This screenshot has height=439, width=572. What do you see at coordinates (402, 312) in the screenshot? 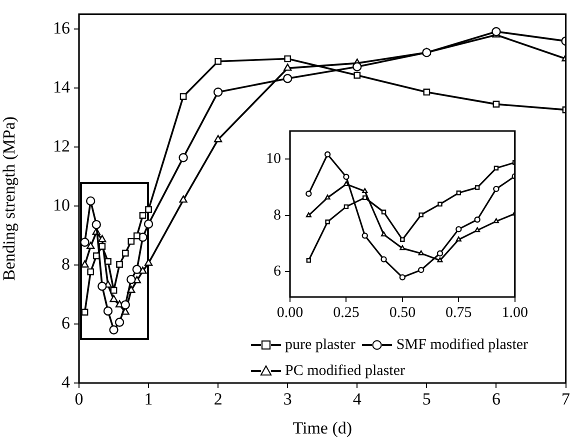
I see `x-tick-label: 0.50` at bounding box center [402, 312].